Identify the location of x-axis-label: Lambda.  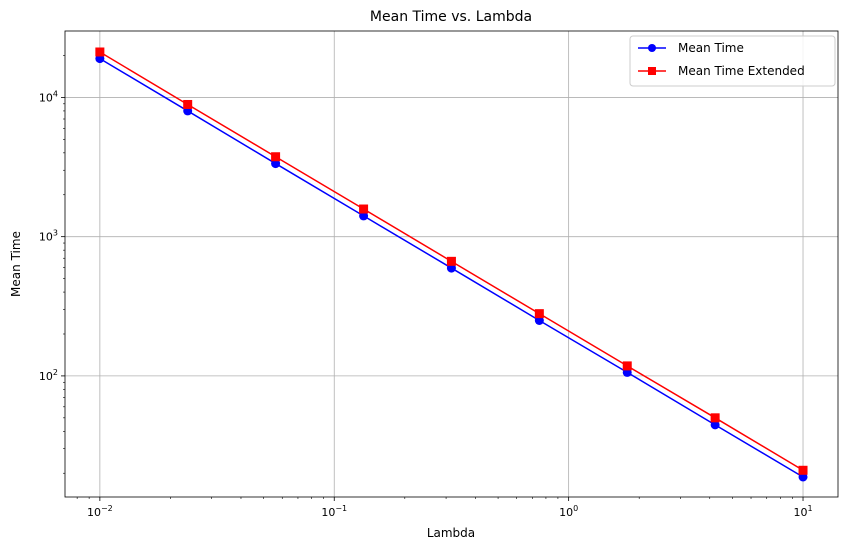
(451, 533).